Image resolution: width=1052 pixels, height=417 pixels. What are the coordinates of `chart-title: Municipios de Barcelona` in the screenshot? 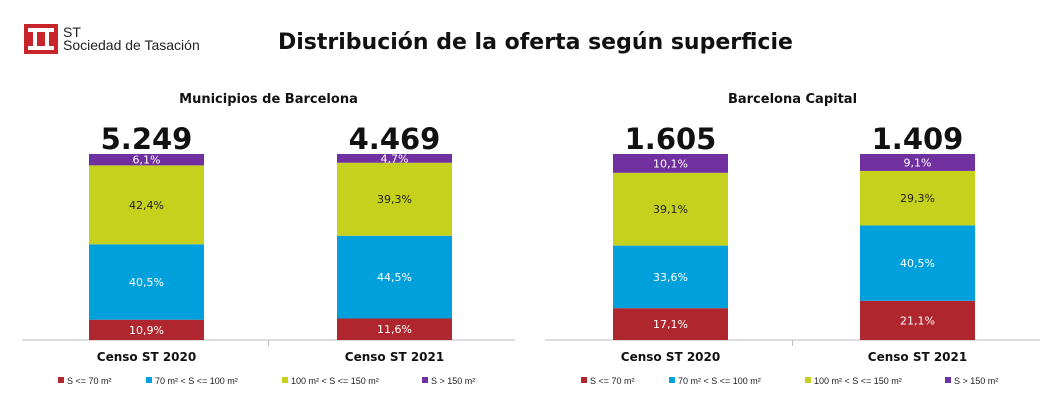 It's located at (268, 99).